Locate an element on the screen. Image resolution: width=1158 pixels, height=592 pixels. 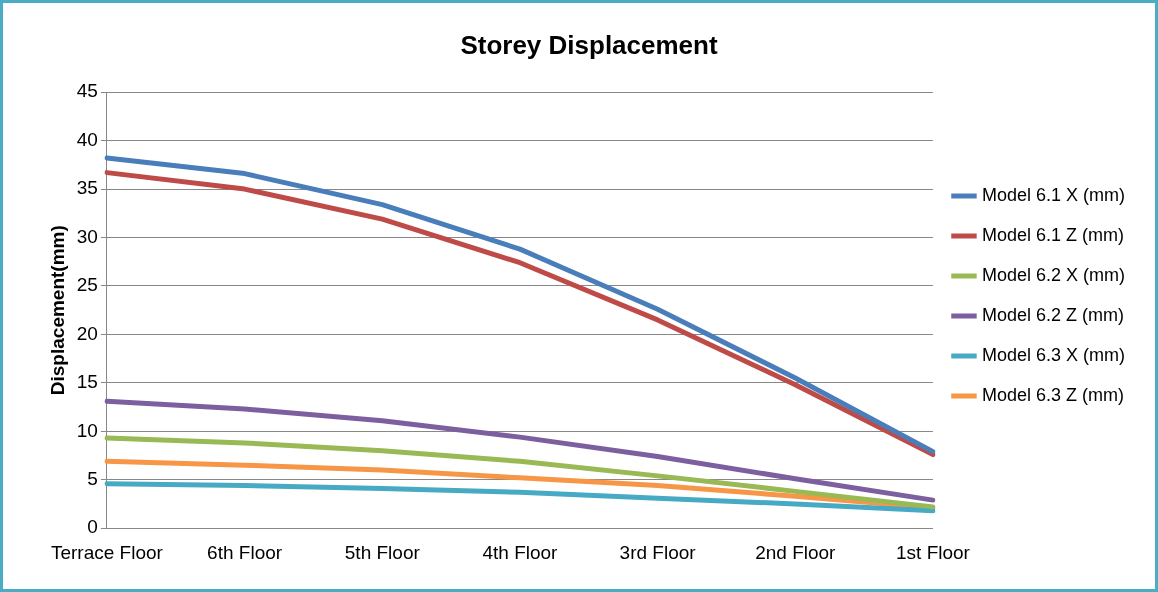
legend-label: Model 6.2 Z (mm) is located at coordinates (1052, 314).